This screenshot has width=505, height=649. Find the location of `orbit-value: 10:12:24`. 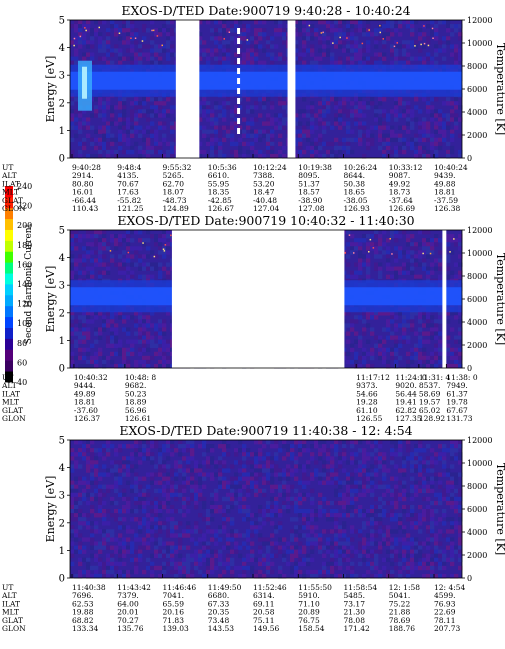

orbit-value: 10:12:24 is located at coordinates (270, 167).